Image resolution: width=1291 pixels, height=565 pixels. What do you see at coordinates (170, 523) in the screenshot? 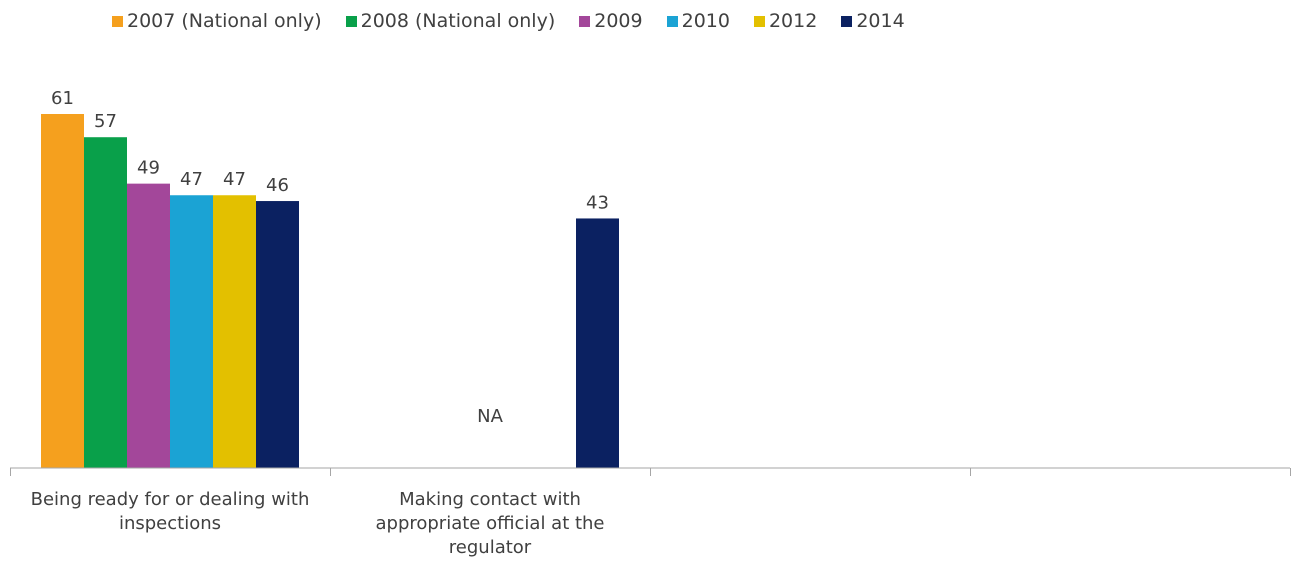
I see `x-tick-label: inspections` at bounding box center [170, 523].